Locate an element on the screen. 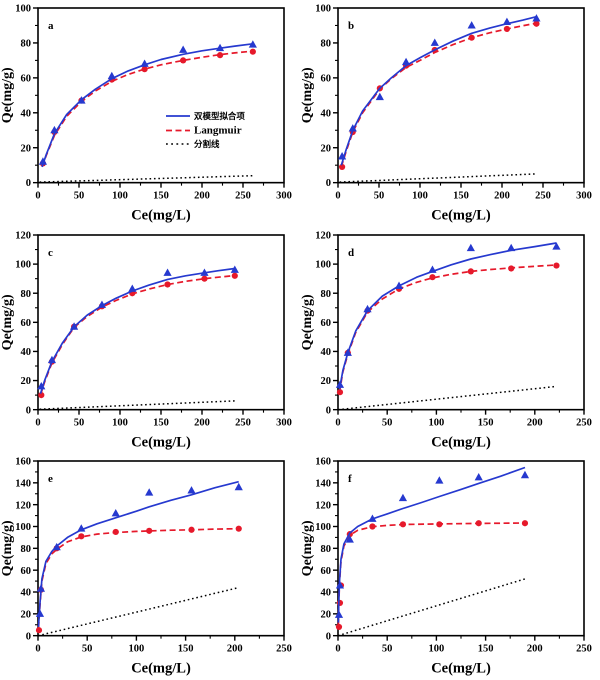  y-tick-label: 100 is located at coordinates (23, 9).